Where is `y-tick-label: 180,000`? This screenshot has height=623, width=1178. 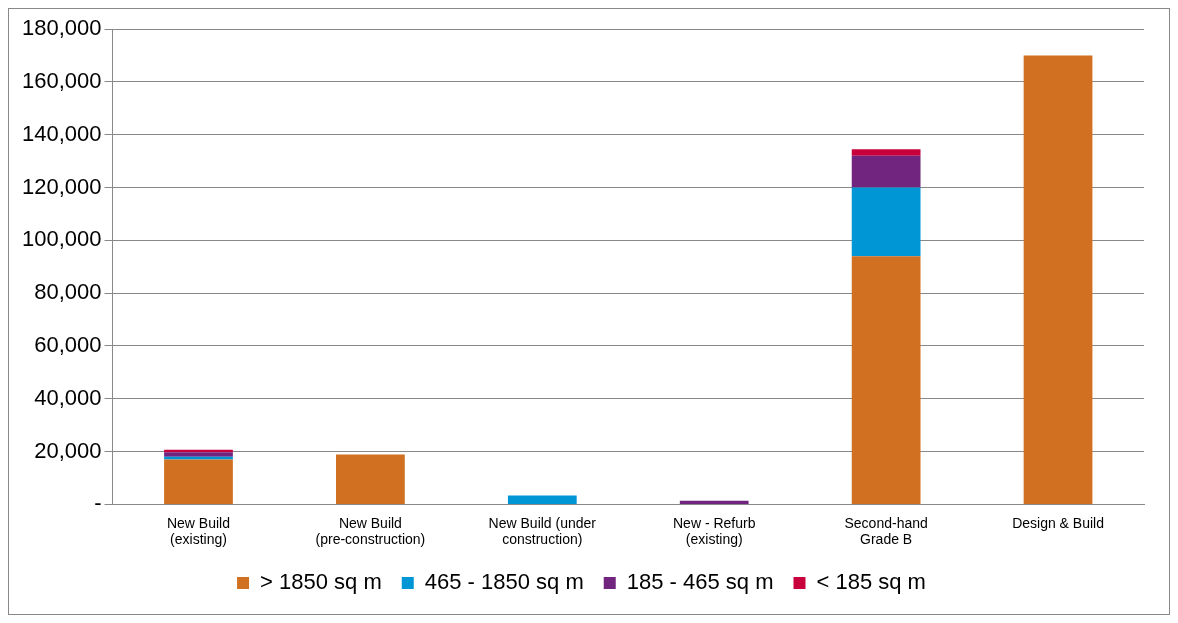 y-tick-label: 180,000 is located at coordinates (61, 28).